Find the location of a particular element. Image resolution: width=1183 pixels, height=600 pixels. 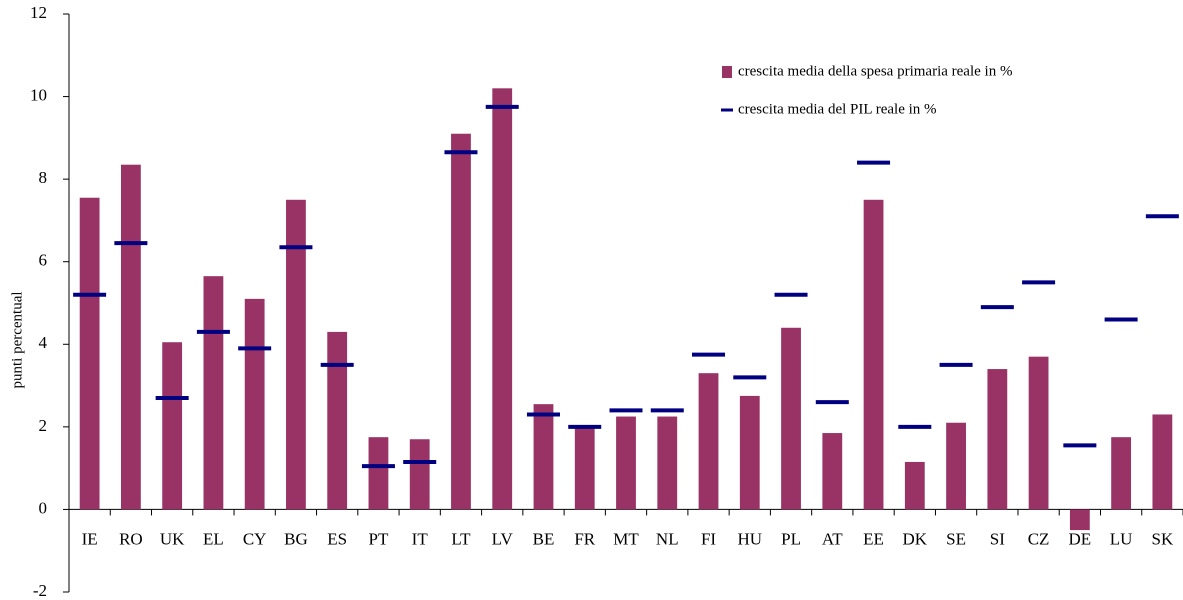

x-tick-label: AT is located at coordinates (832, 538).